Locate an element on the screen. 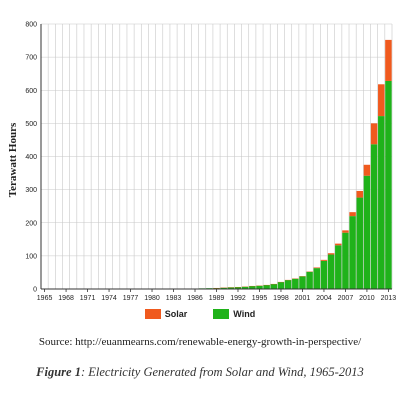  y-tick-label: 700 is located at coordinates (31, 58).